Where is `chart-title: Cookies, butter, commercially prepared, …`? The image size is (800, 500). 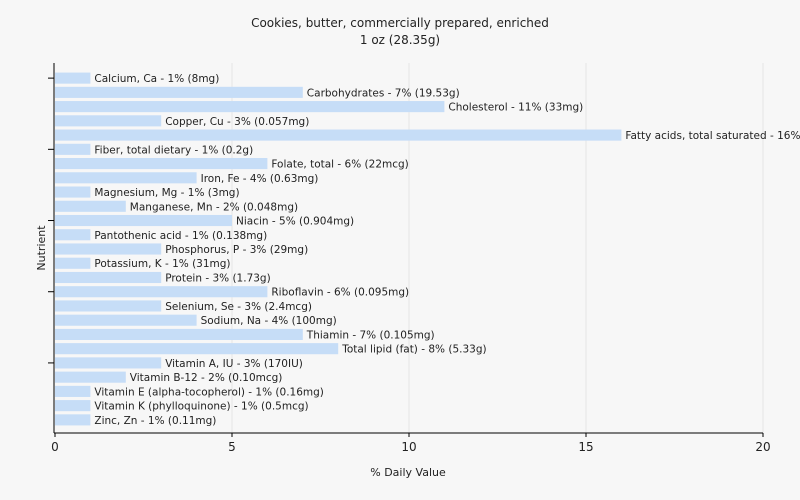 chart-title: Cookies, butter, commercially prepared, … is located at coordinates (400, 23).